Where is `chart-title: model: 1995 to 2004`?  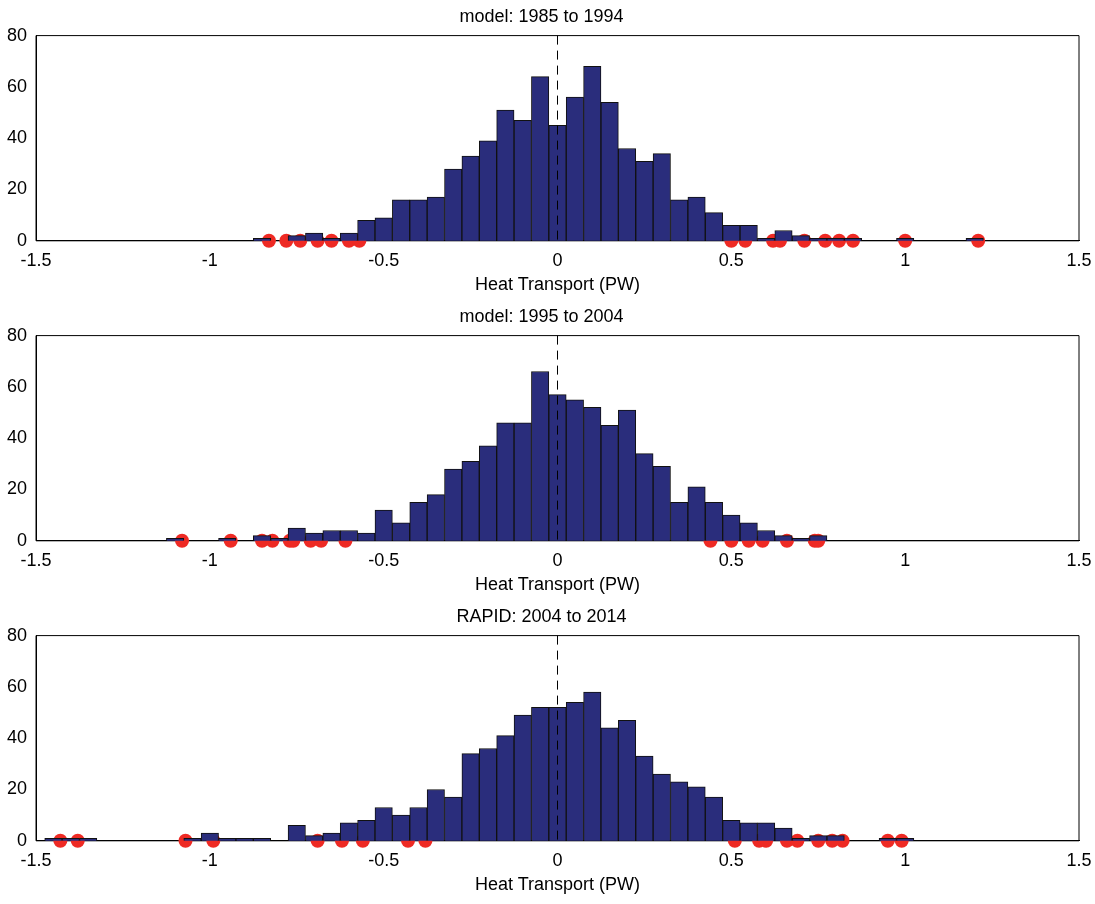
chart-title: model: 1995 to 2004 is located at coordinates (541, 315).